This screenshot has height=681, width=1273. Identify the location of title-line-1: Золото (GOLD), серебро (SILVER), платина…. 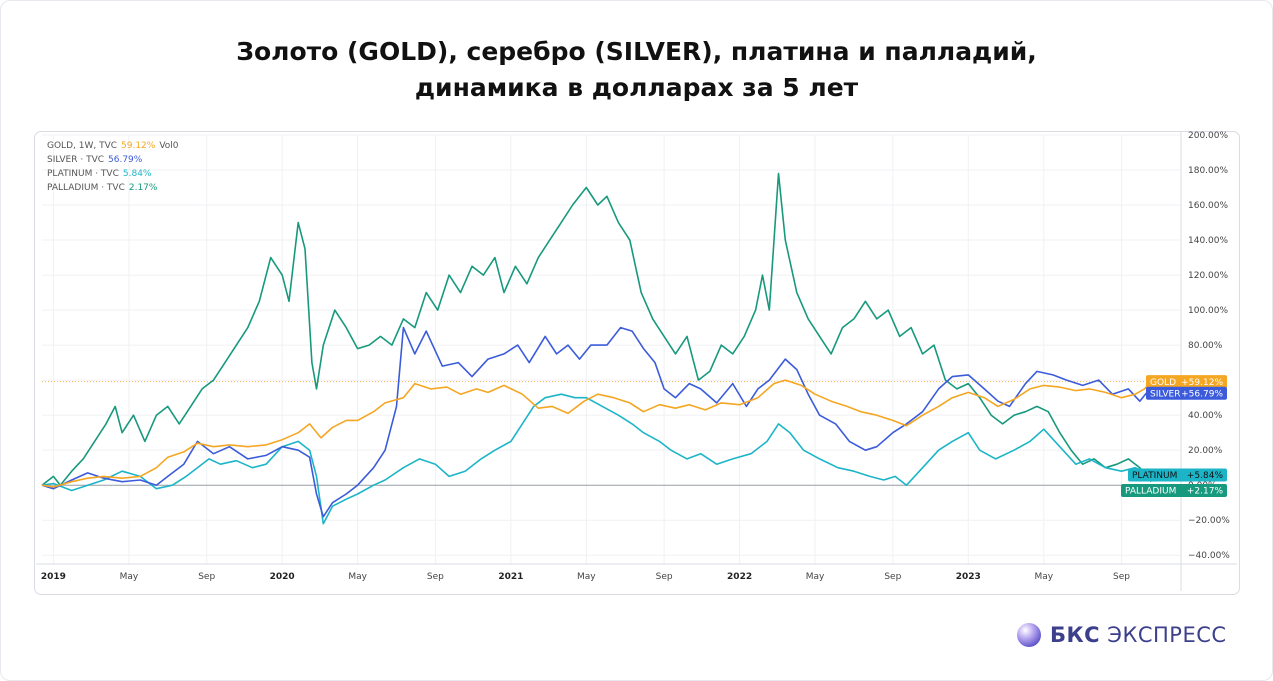
(636, 51).